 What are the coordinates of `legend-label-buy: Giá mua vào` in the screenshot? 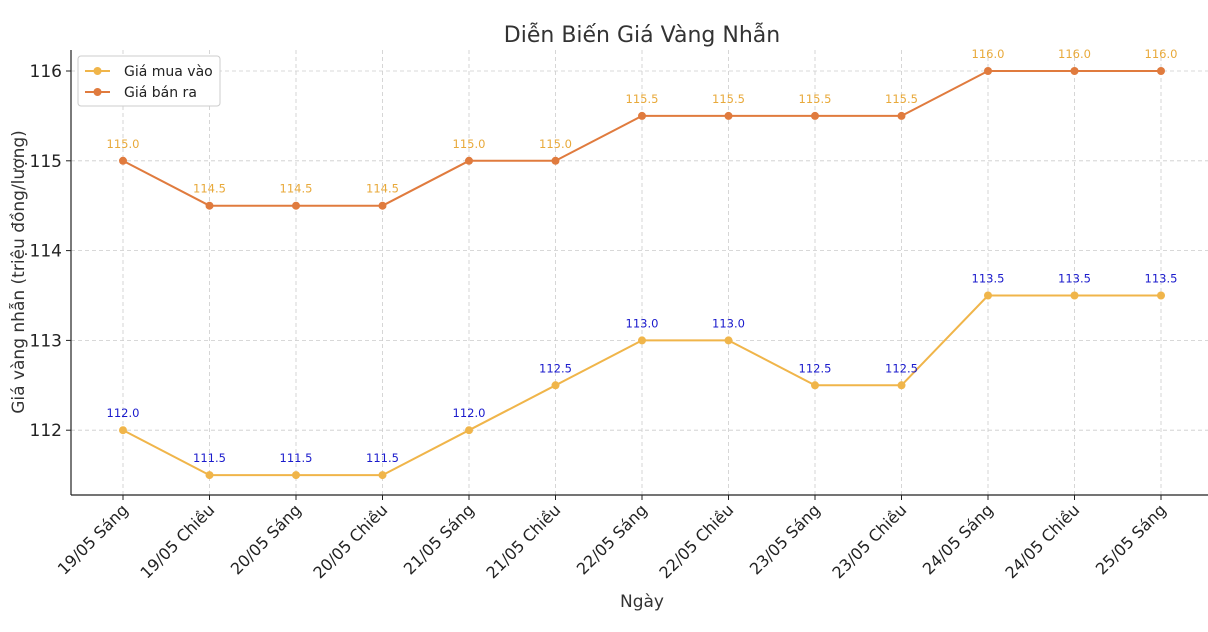 It's located at (168, 72).